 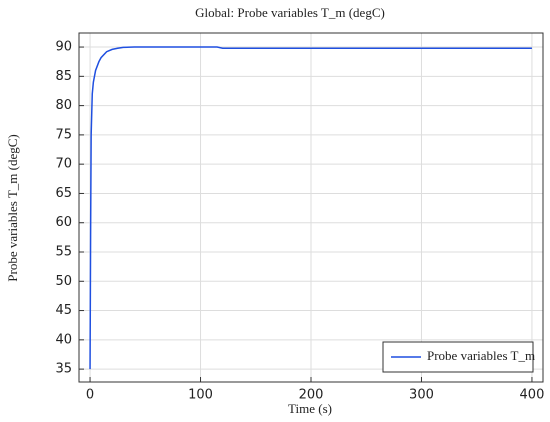 I want to click on y-tick-label: 35, so click(x=63, y=369).